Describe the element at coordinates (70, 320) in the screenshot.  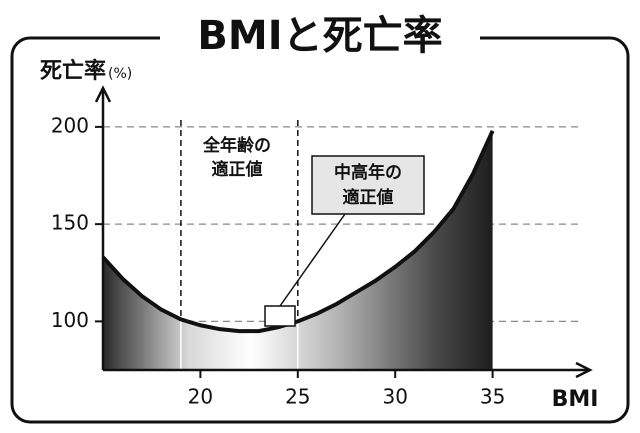
I see `y-tick-label: 100` at that location.